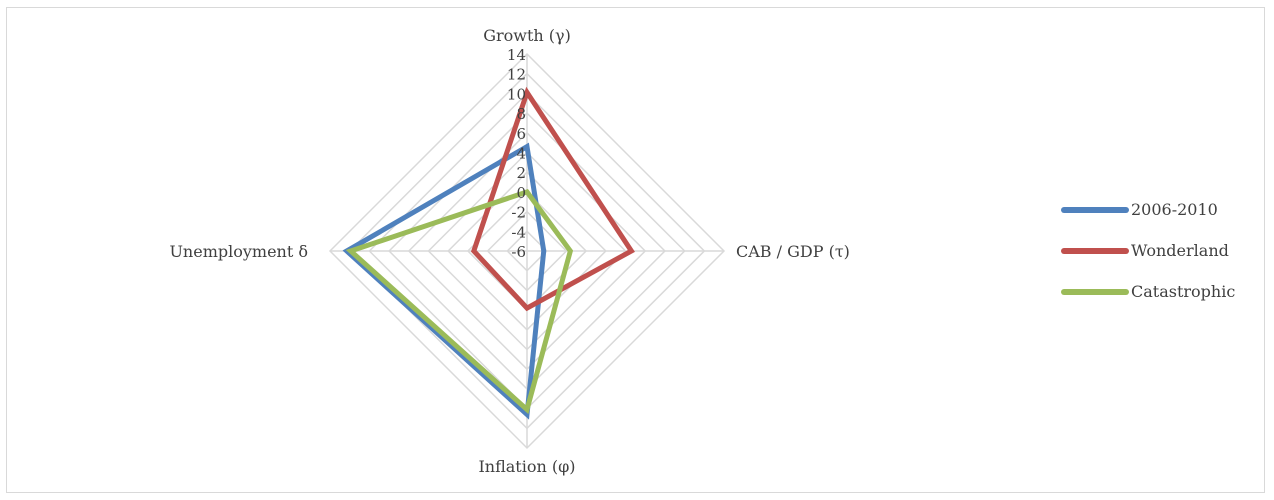 Image resolution: width=1274 pixels, height=500 pixels. What do you see at coordinates (793, 251) in the screenshot?
I see `axis-label-1: CAB / GDP (τ)` at bounding box center [793, 251].